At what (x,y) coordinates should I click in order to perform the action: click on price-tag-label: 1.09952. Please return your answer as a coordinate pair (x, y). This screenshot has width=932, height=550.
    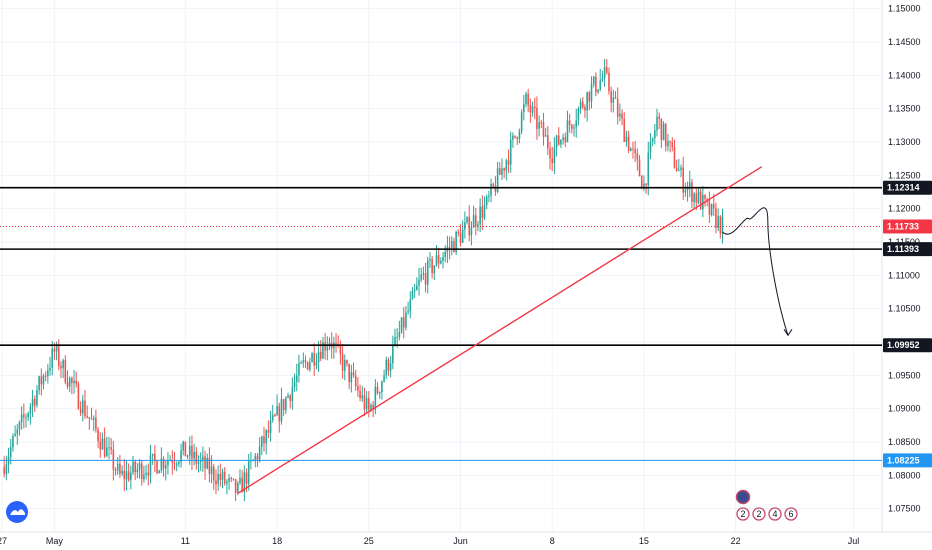
    Looking at the image, I should click on (903, 345).